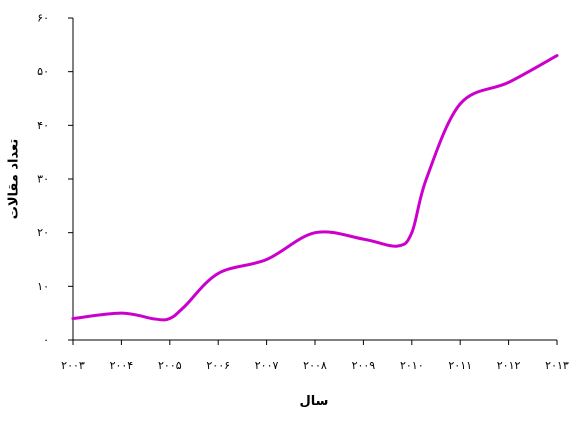 The width and height of the screenshot is (575, 422). I want to click on x-tick-label: ۲۰۱۱, so click(460, 365).